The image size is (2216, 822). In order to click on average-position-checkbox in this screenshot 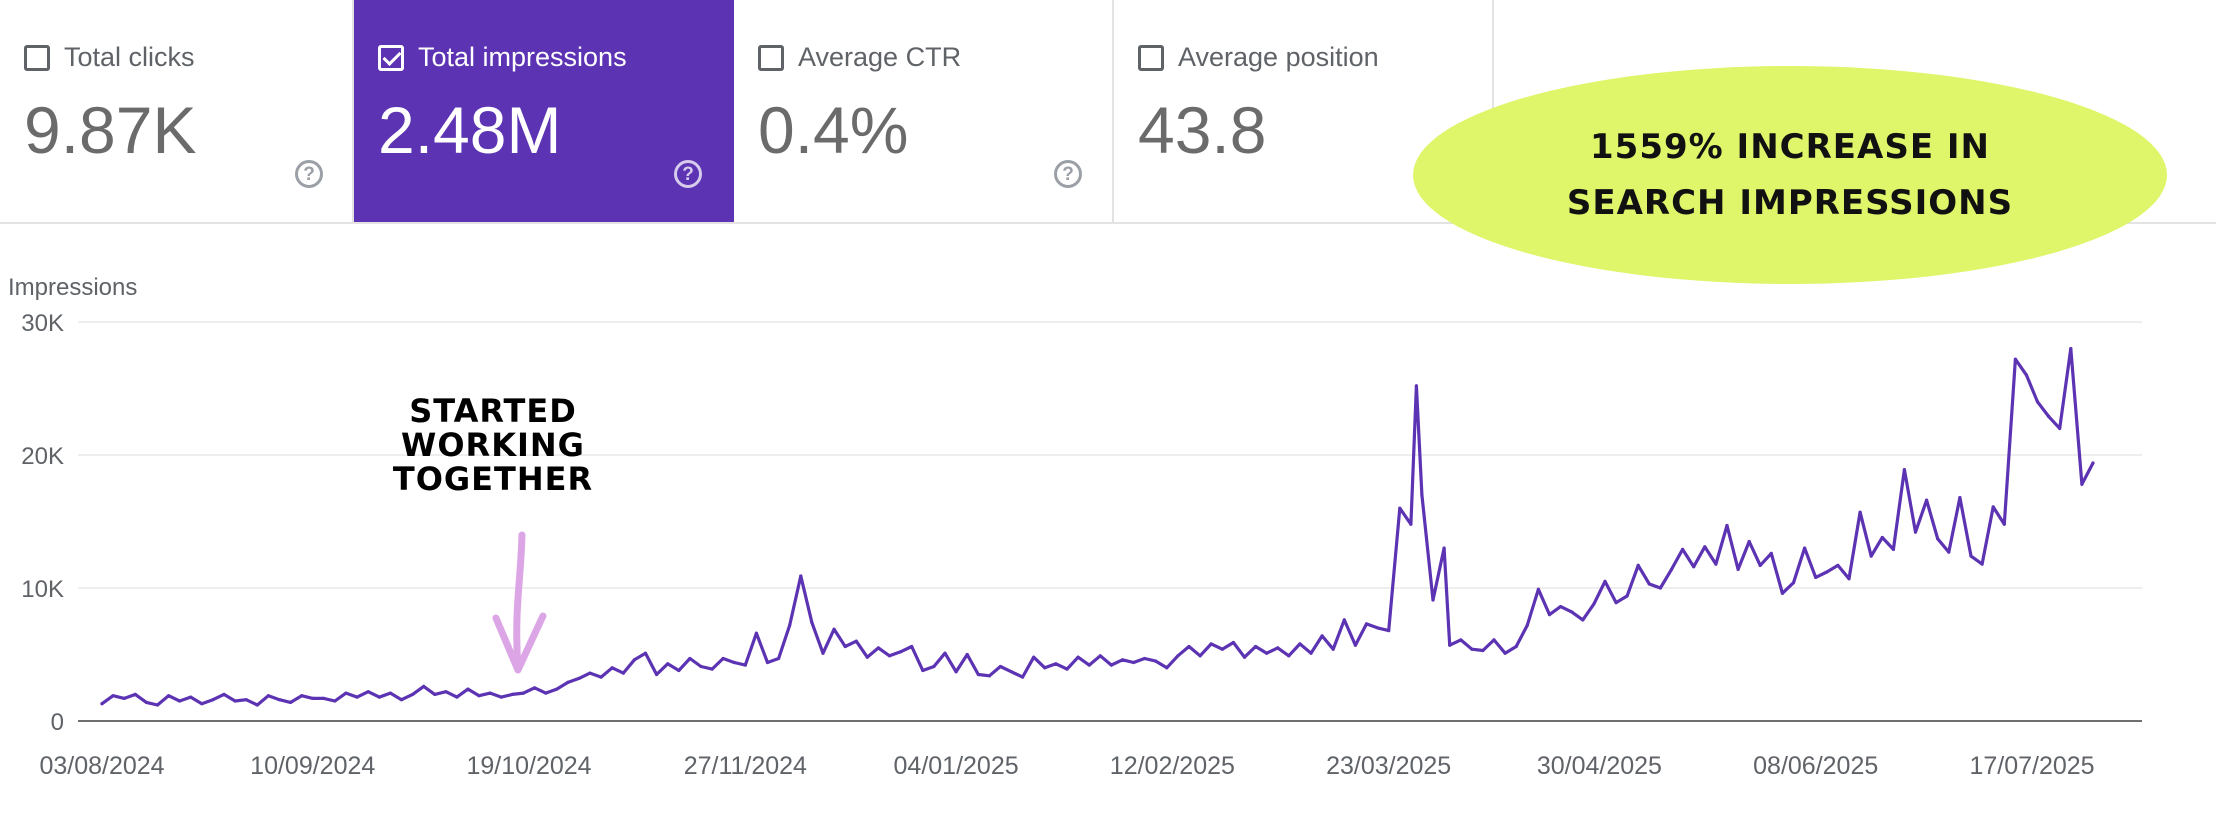, I will do `click(1151, 57)`.